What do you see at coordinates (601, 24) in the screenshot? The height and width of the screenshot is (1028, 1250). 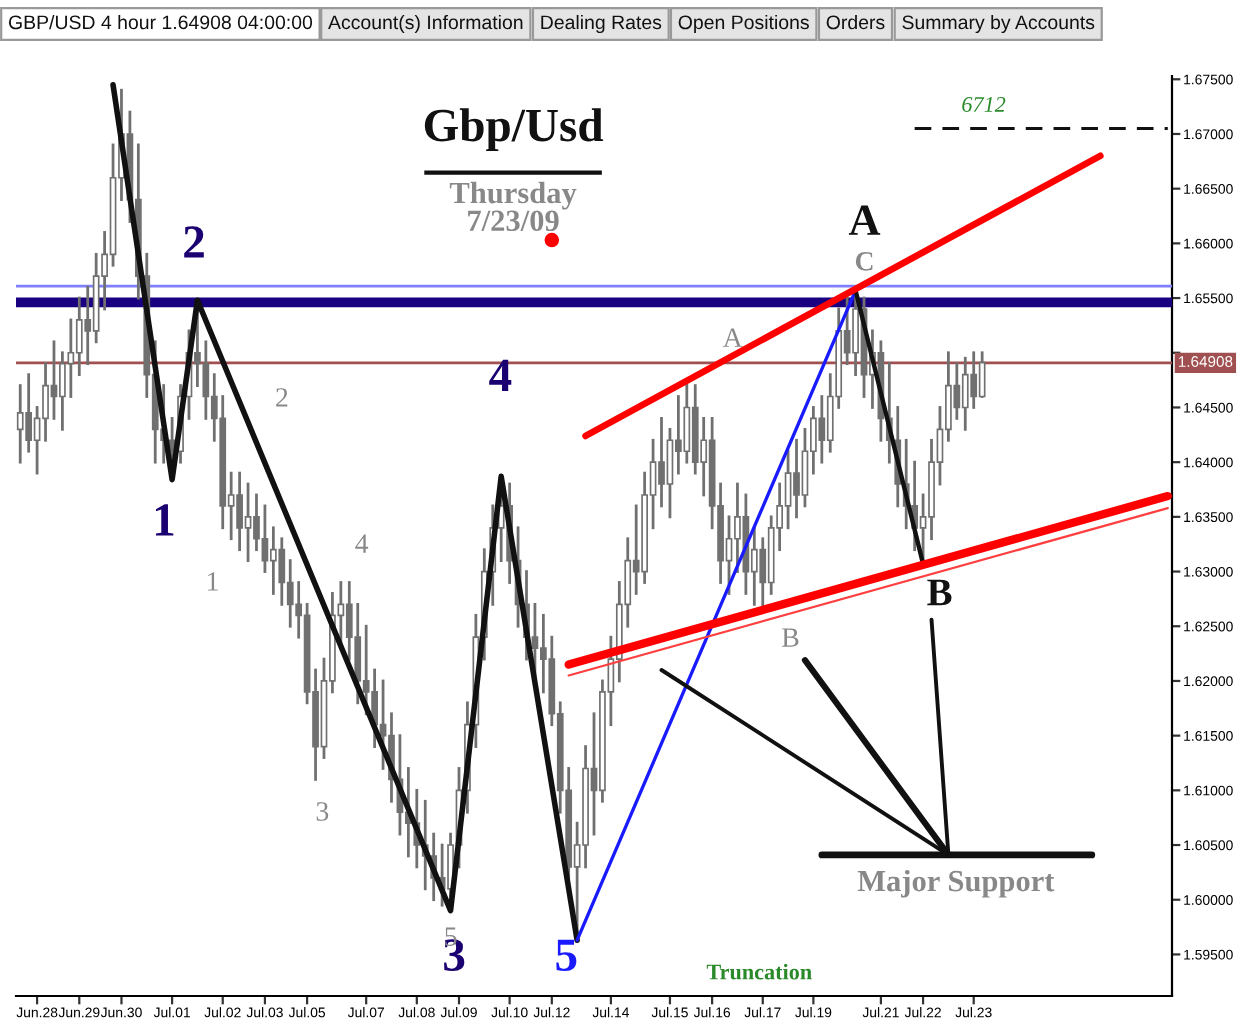 I see `text: Dealing Rates` at bounding box center [601, 24].